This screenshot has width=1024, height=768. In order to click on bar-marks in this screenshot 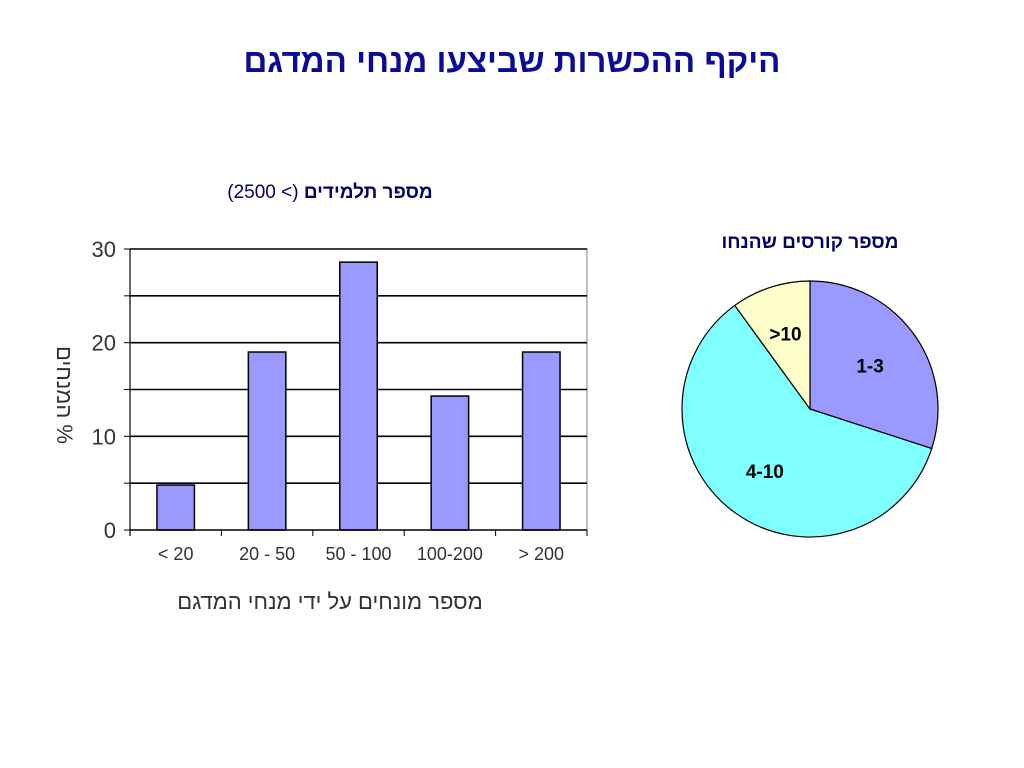, I will do `click(358, 396)`.